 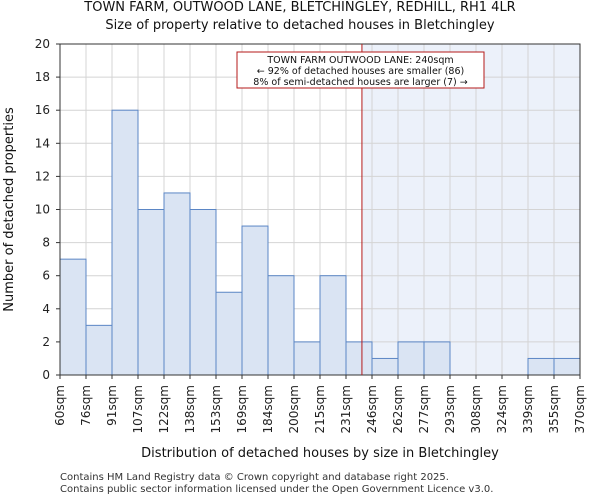 I want to click on bar-153sqm, so click(x=229, y=333).